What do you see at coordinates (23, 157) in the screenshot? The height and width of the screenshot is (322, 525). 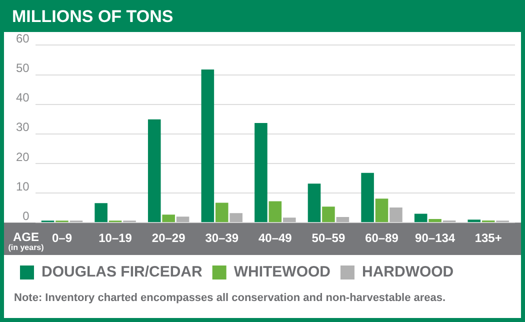 I see `y-tick-label: 20` at bounding box center [23, 157].